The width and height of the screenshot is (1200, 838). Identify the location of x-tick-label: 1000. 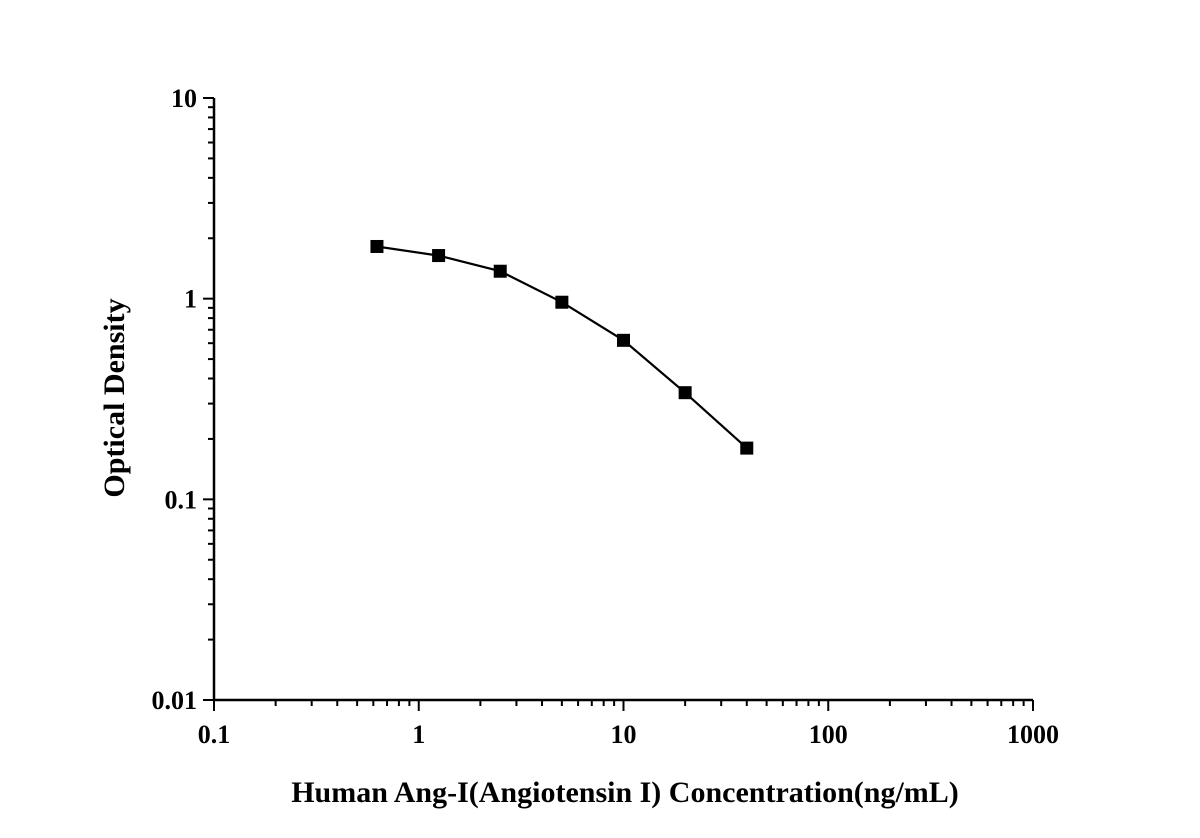
(1033, 734).